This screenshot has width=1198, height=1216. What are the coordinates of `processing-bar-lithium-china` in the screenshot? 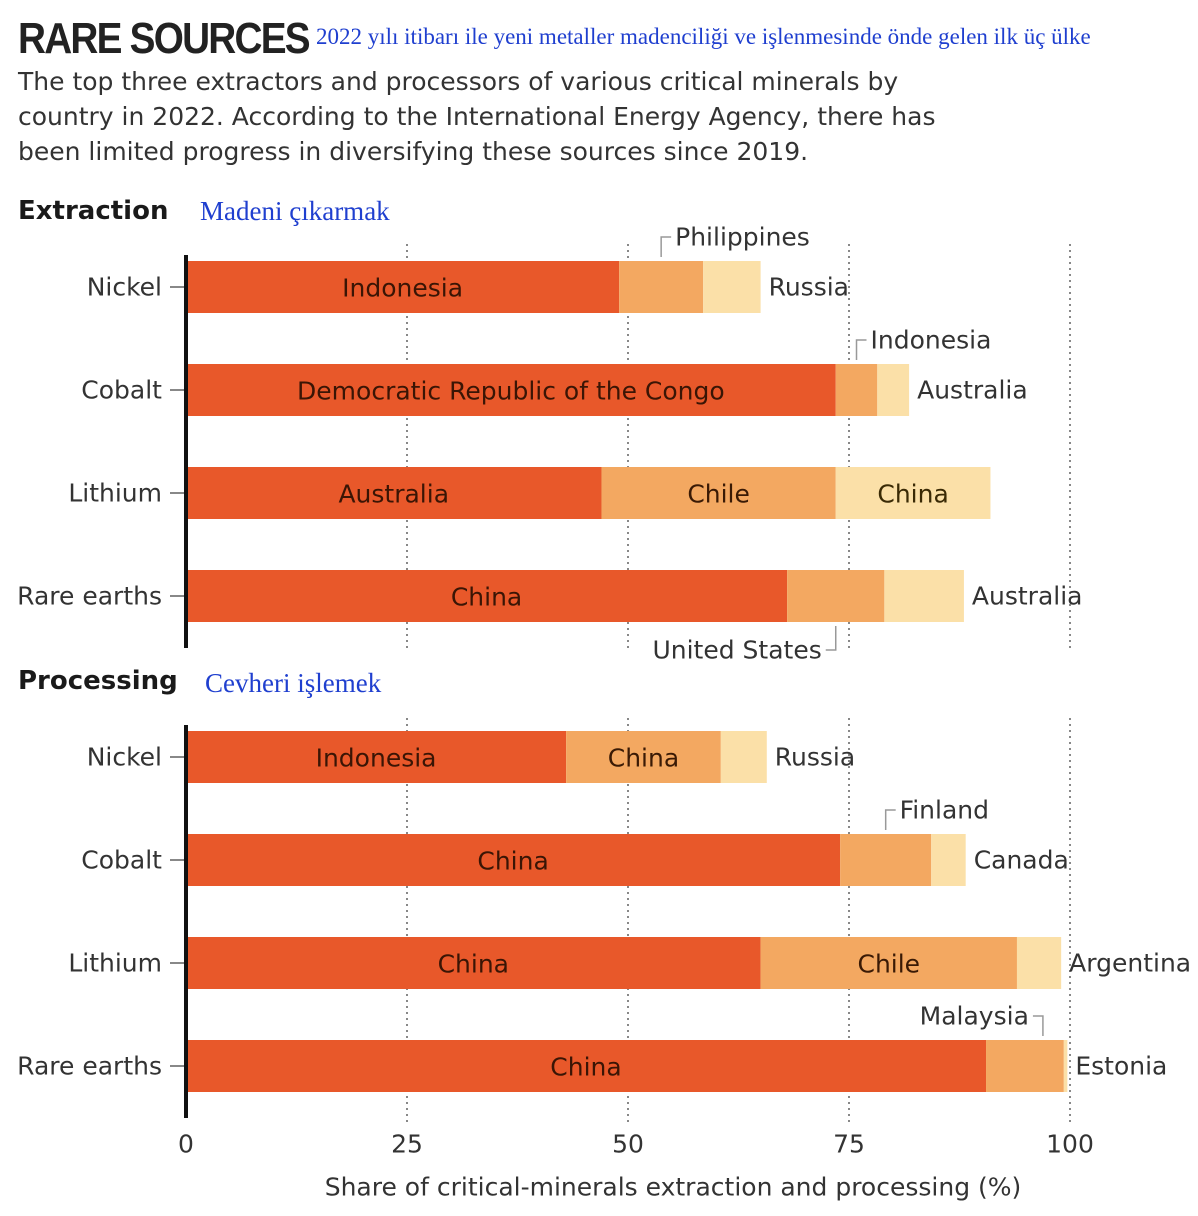 It's located at (473, 963).